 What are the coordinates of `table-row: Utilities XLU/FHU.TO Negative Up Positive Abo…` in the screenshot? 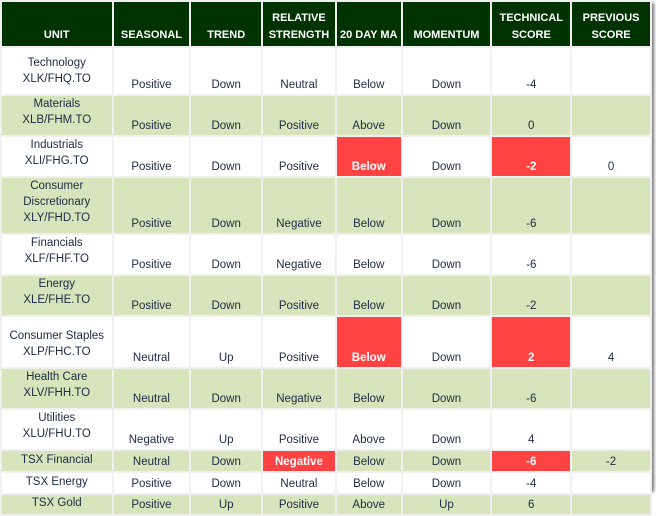 It's located at (326, 429).